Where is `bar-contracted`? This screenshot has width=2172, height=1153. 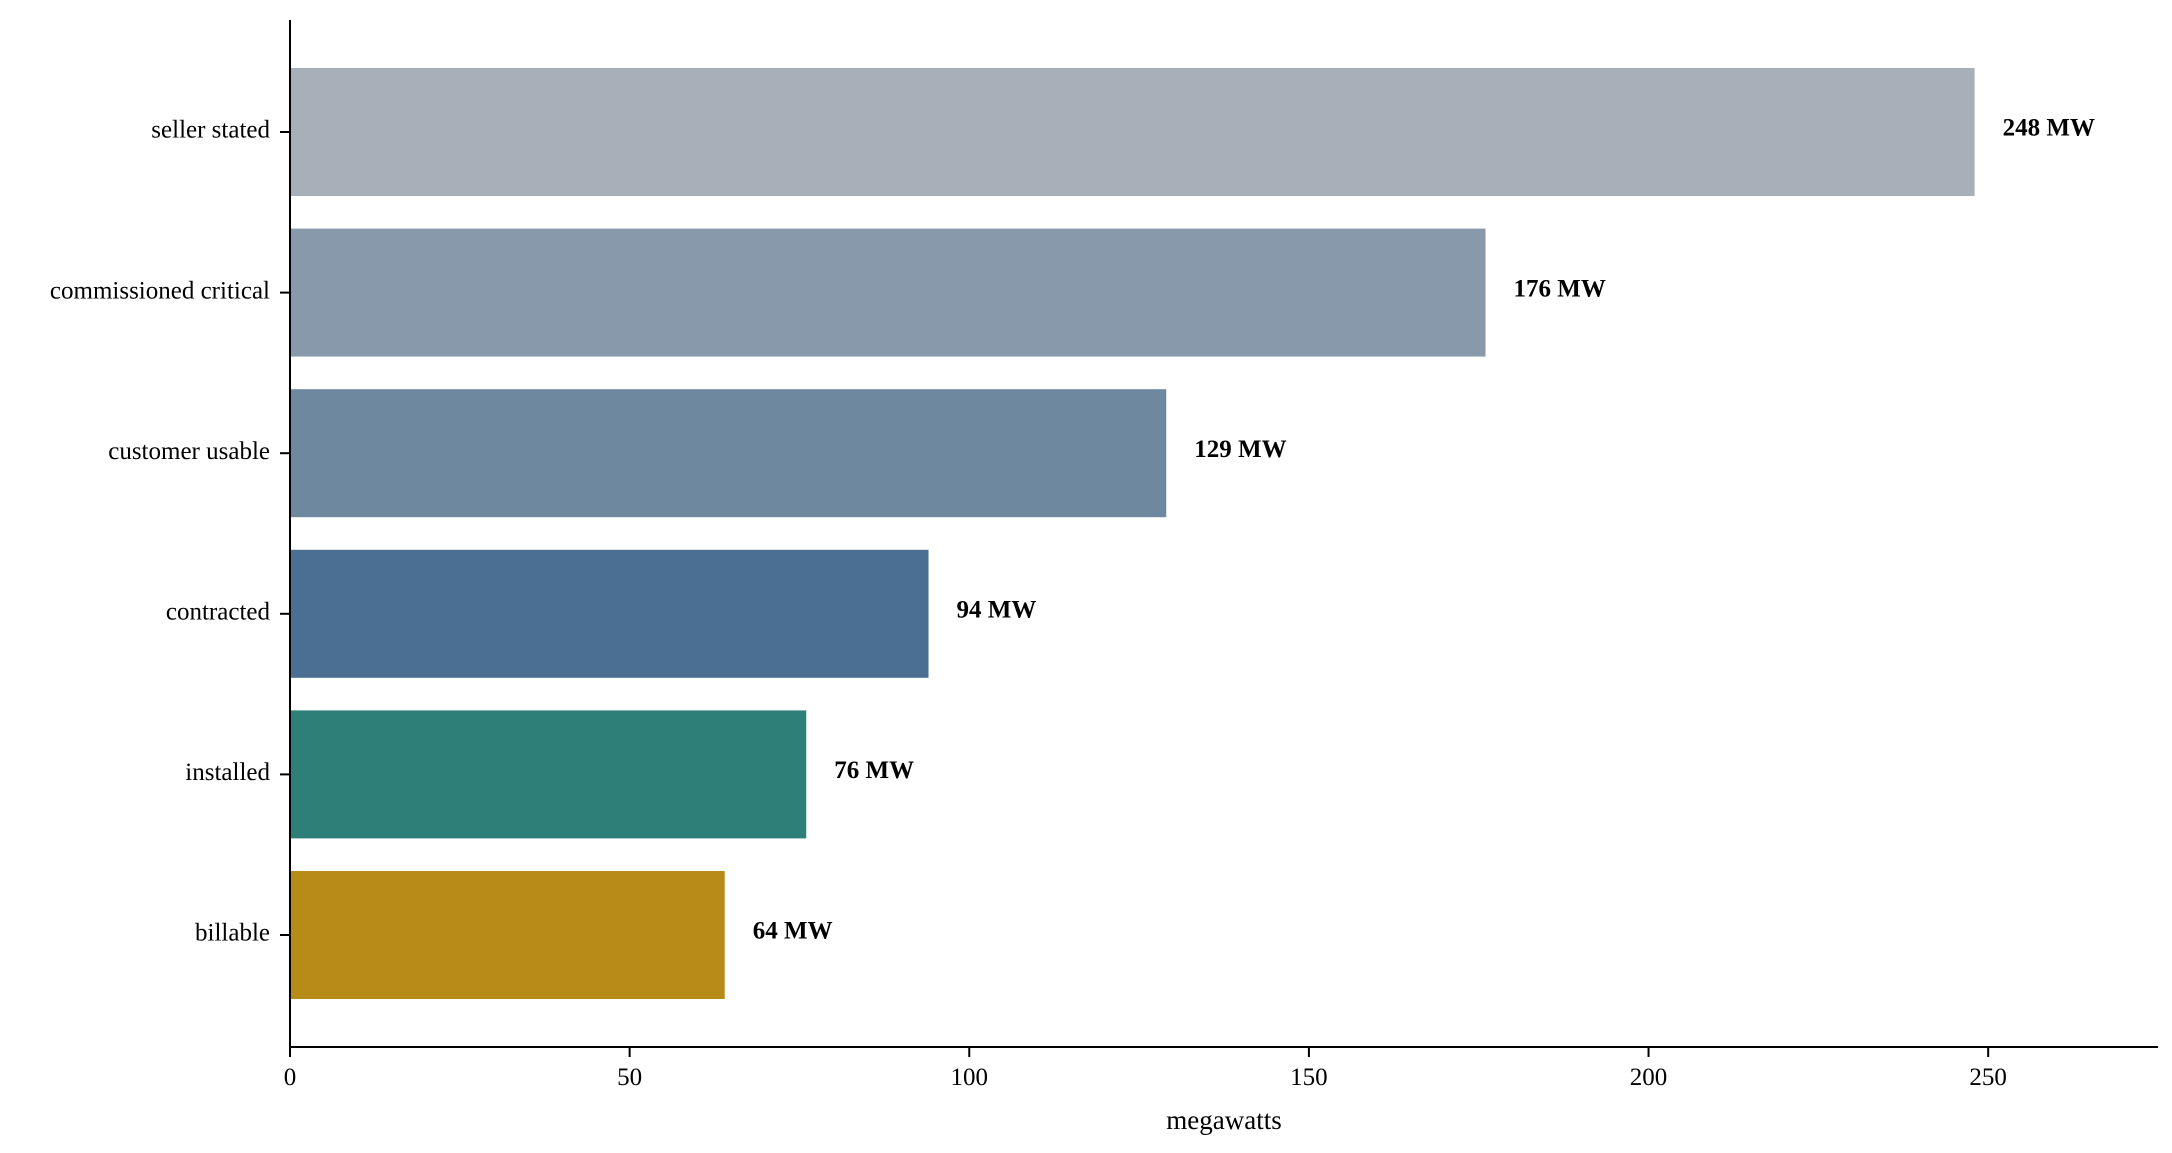 bar-contracted is located at coordinates (609, 613).